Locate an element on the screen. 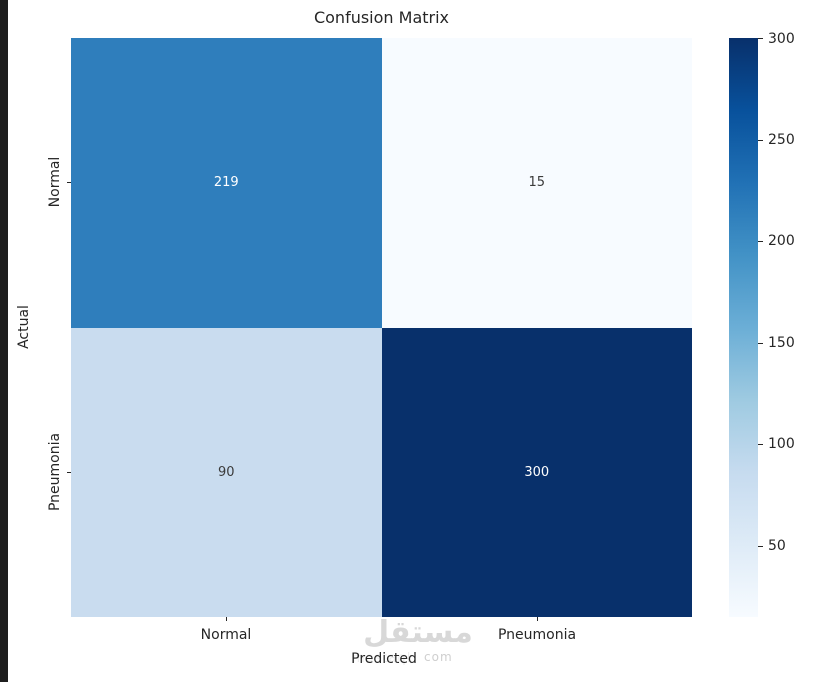  cell-value: 90 is located at coordinates (226, 472).